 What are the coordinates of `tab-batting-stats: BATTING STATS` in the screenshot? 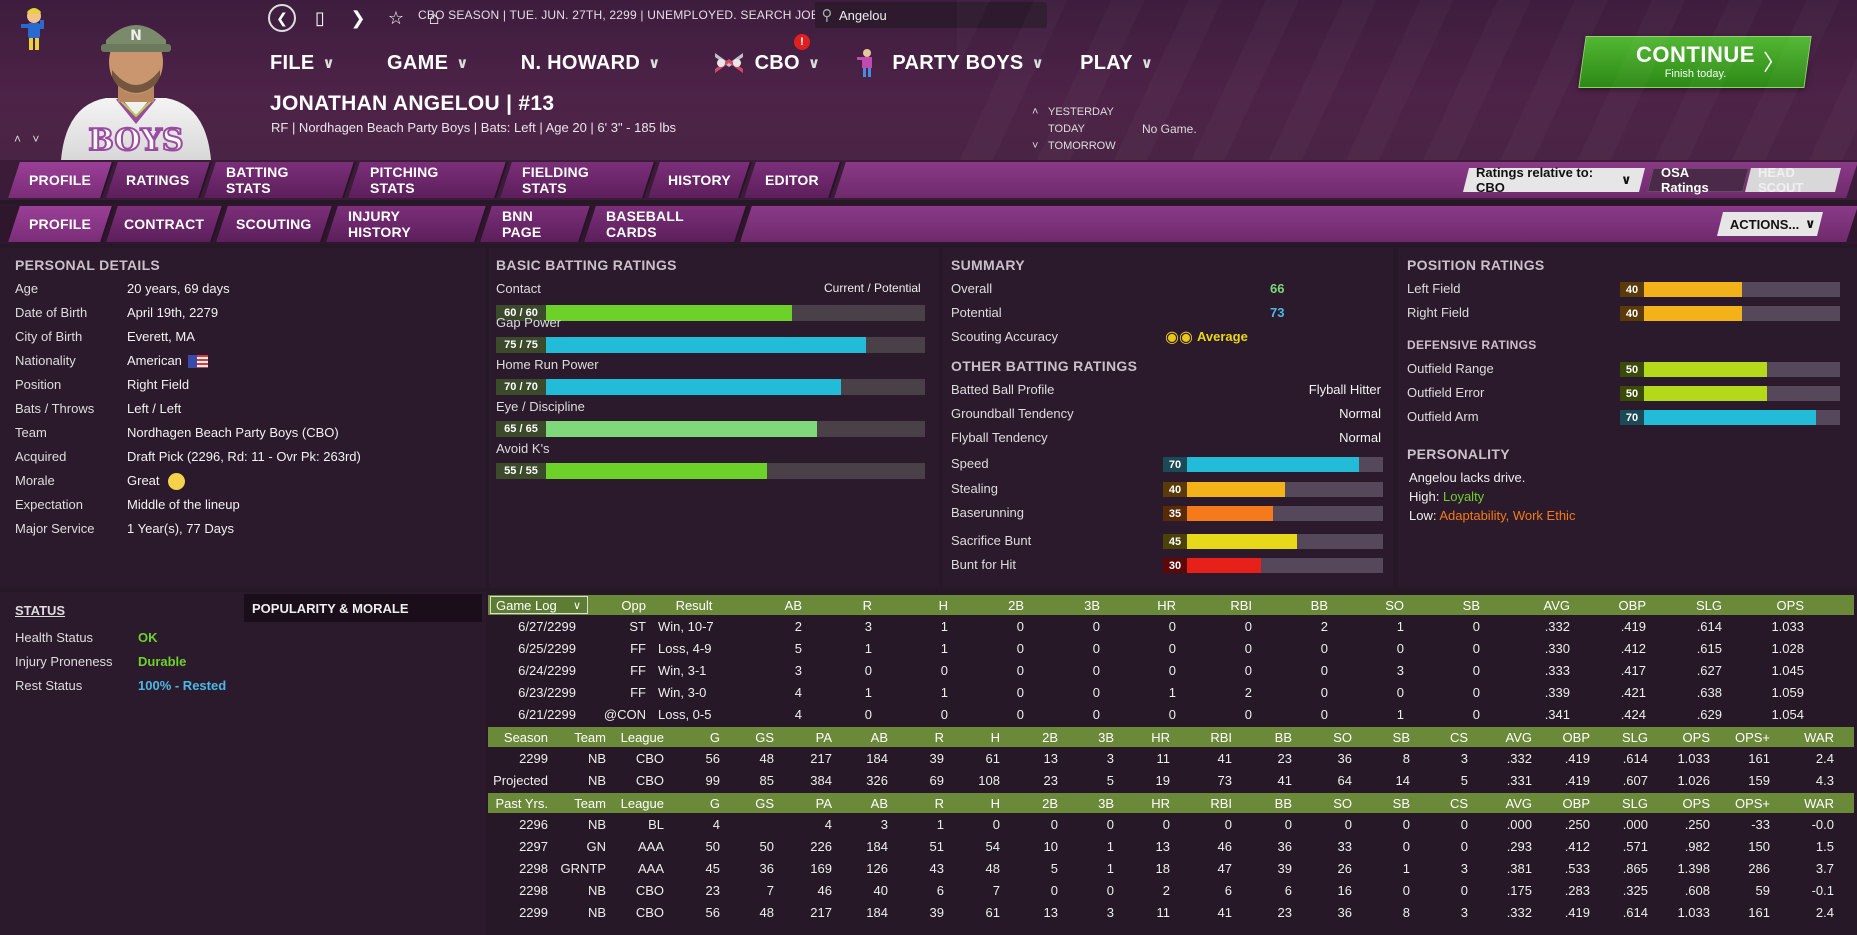 It's located at (280, 180).